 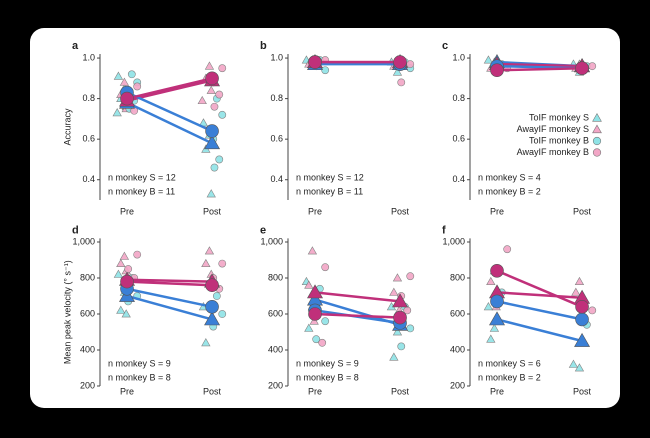 What do you see at coordinates (67, 312) in the screenshot?
I see `y-axis-label: Mean peak velocity (° s⁻¹)` at bounding box center [67, 312].